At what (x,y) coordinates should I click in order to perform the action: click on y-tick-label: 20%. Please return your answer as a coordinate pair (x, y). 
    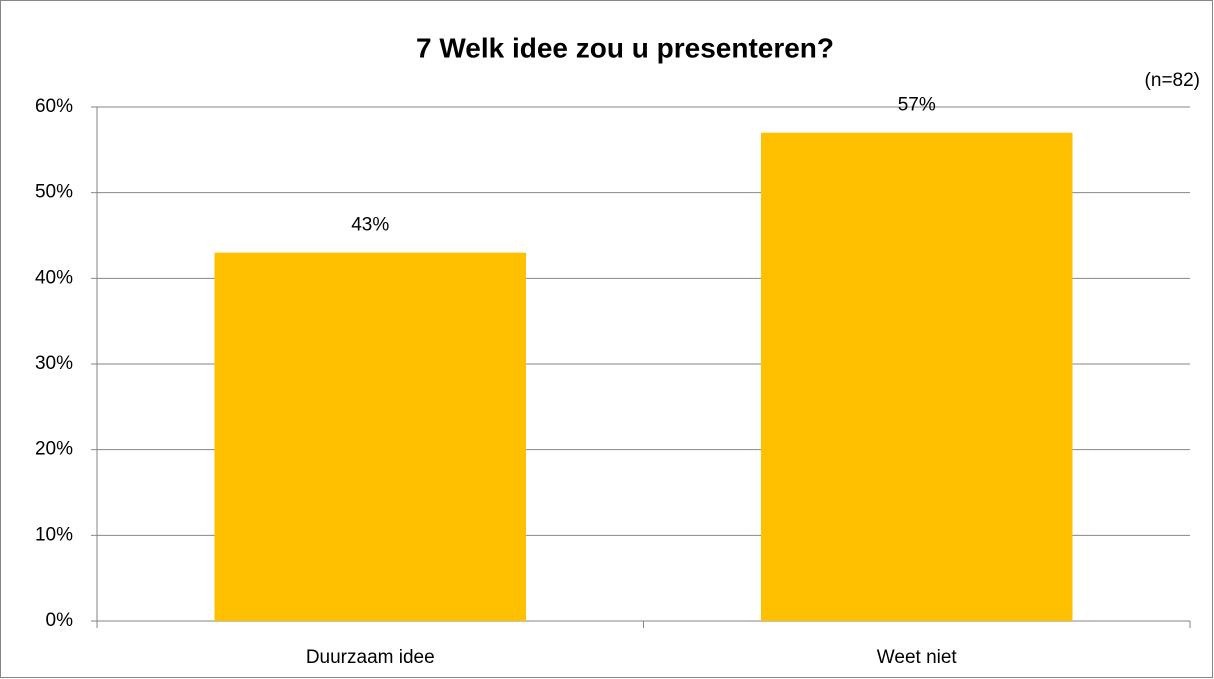
    Looking at the image, I should click on (54, 449).